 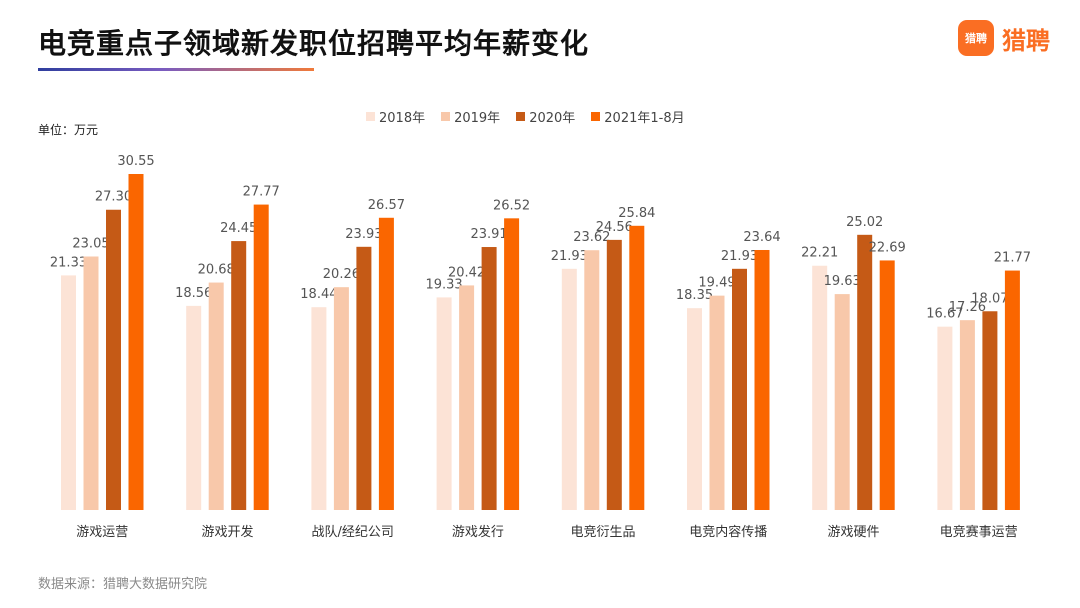 I want to click on value-label: 20.42, so click(x=466, y=272).